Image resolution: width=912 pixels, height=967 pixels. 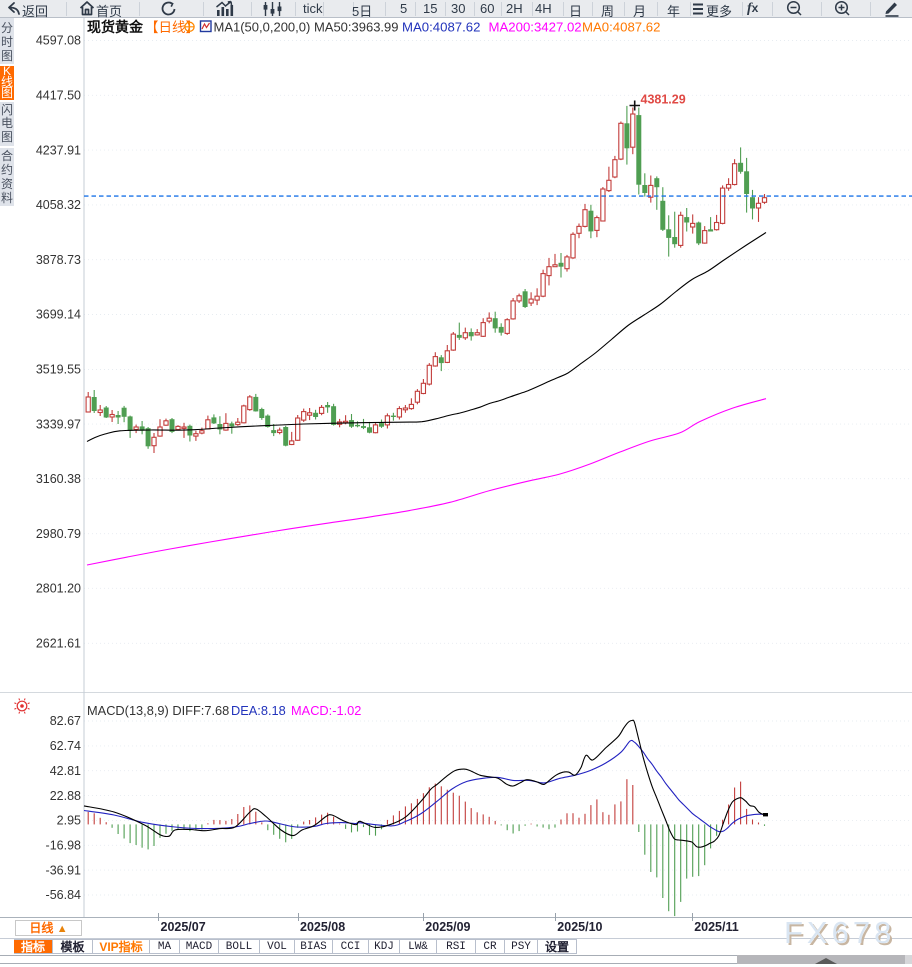 What do you see at coordinates (663, 100) in the screenshot?
I see `svg-text: 4381.29` at bounding box center [663, 100].